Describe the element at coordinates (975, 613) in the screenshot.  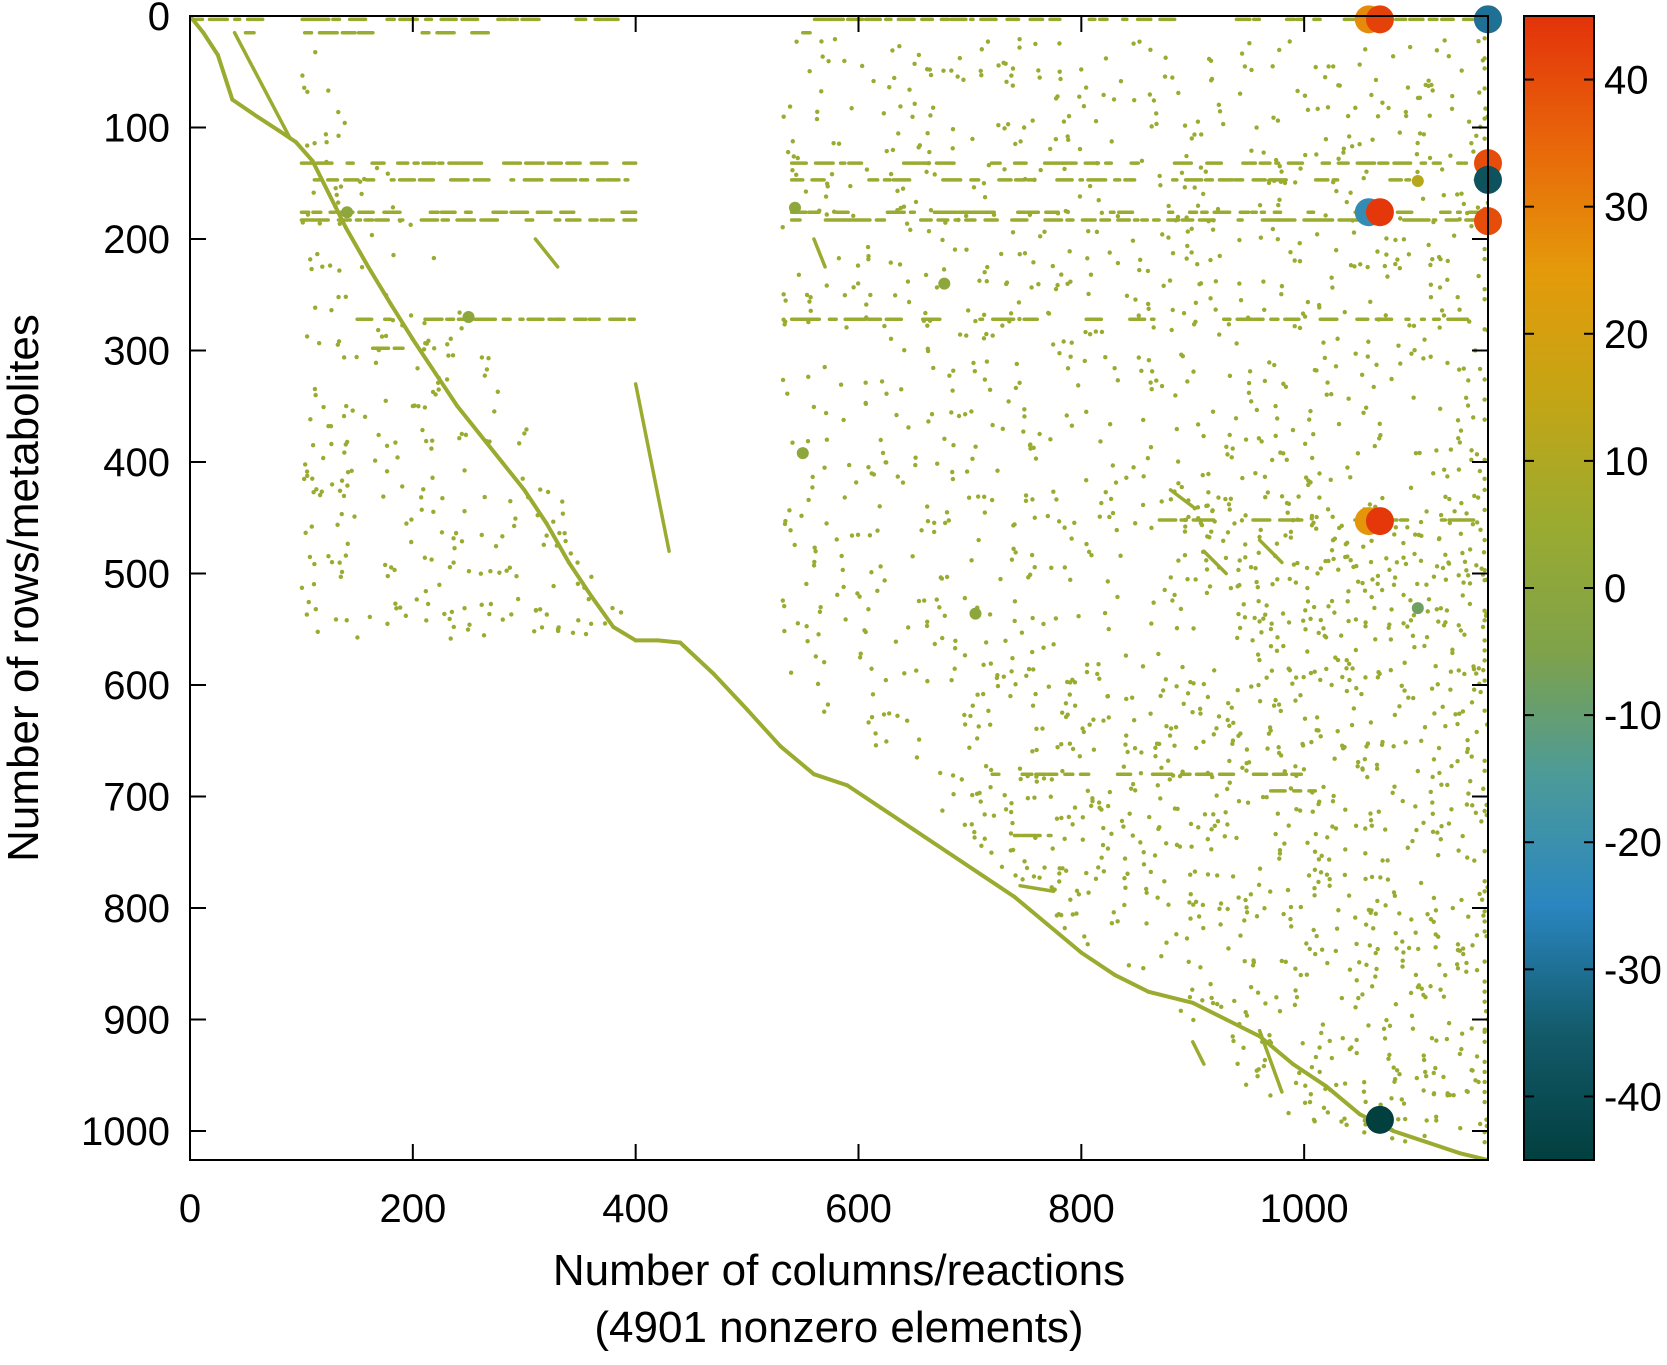
I see `medium-value-point` at that location.